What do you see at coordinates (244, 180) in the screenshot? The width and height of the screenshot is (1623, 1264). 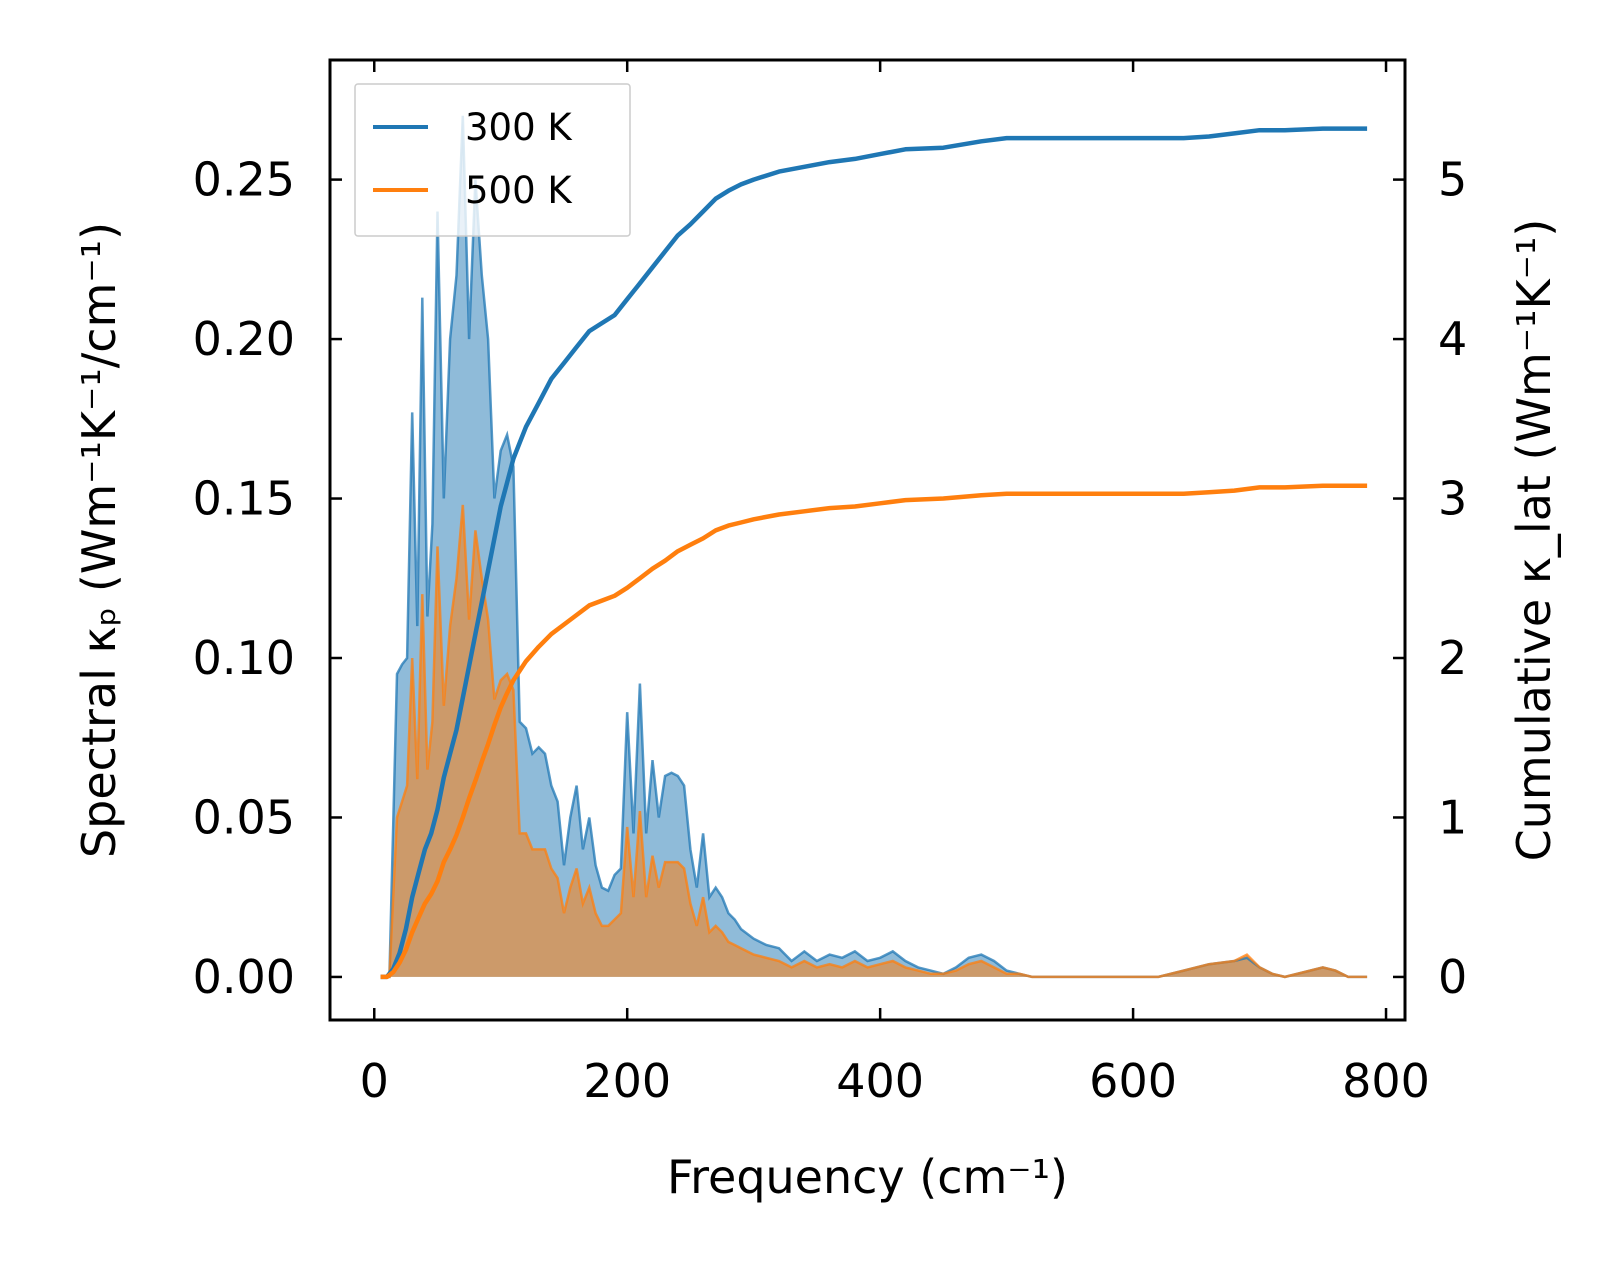 I see `y-tick-label-left: 0.25` at bounding box center [244, 180].